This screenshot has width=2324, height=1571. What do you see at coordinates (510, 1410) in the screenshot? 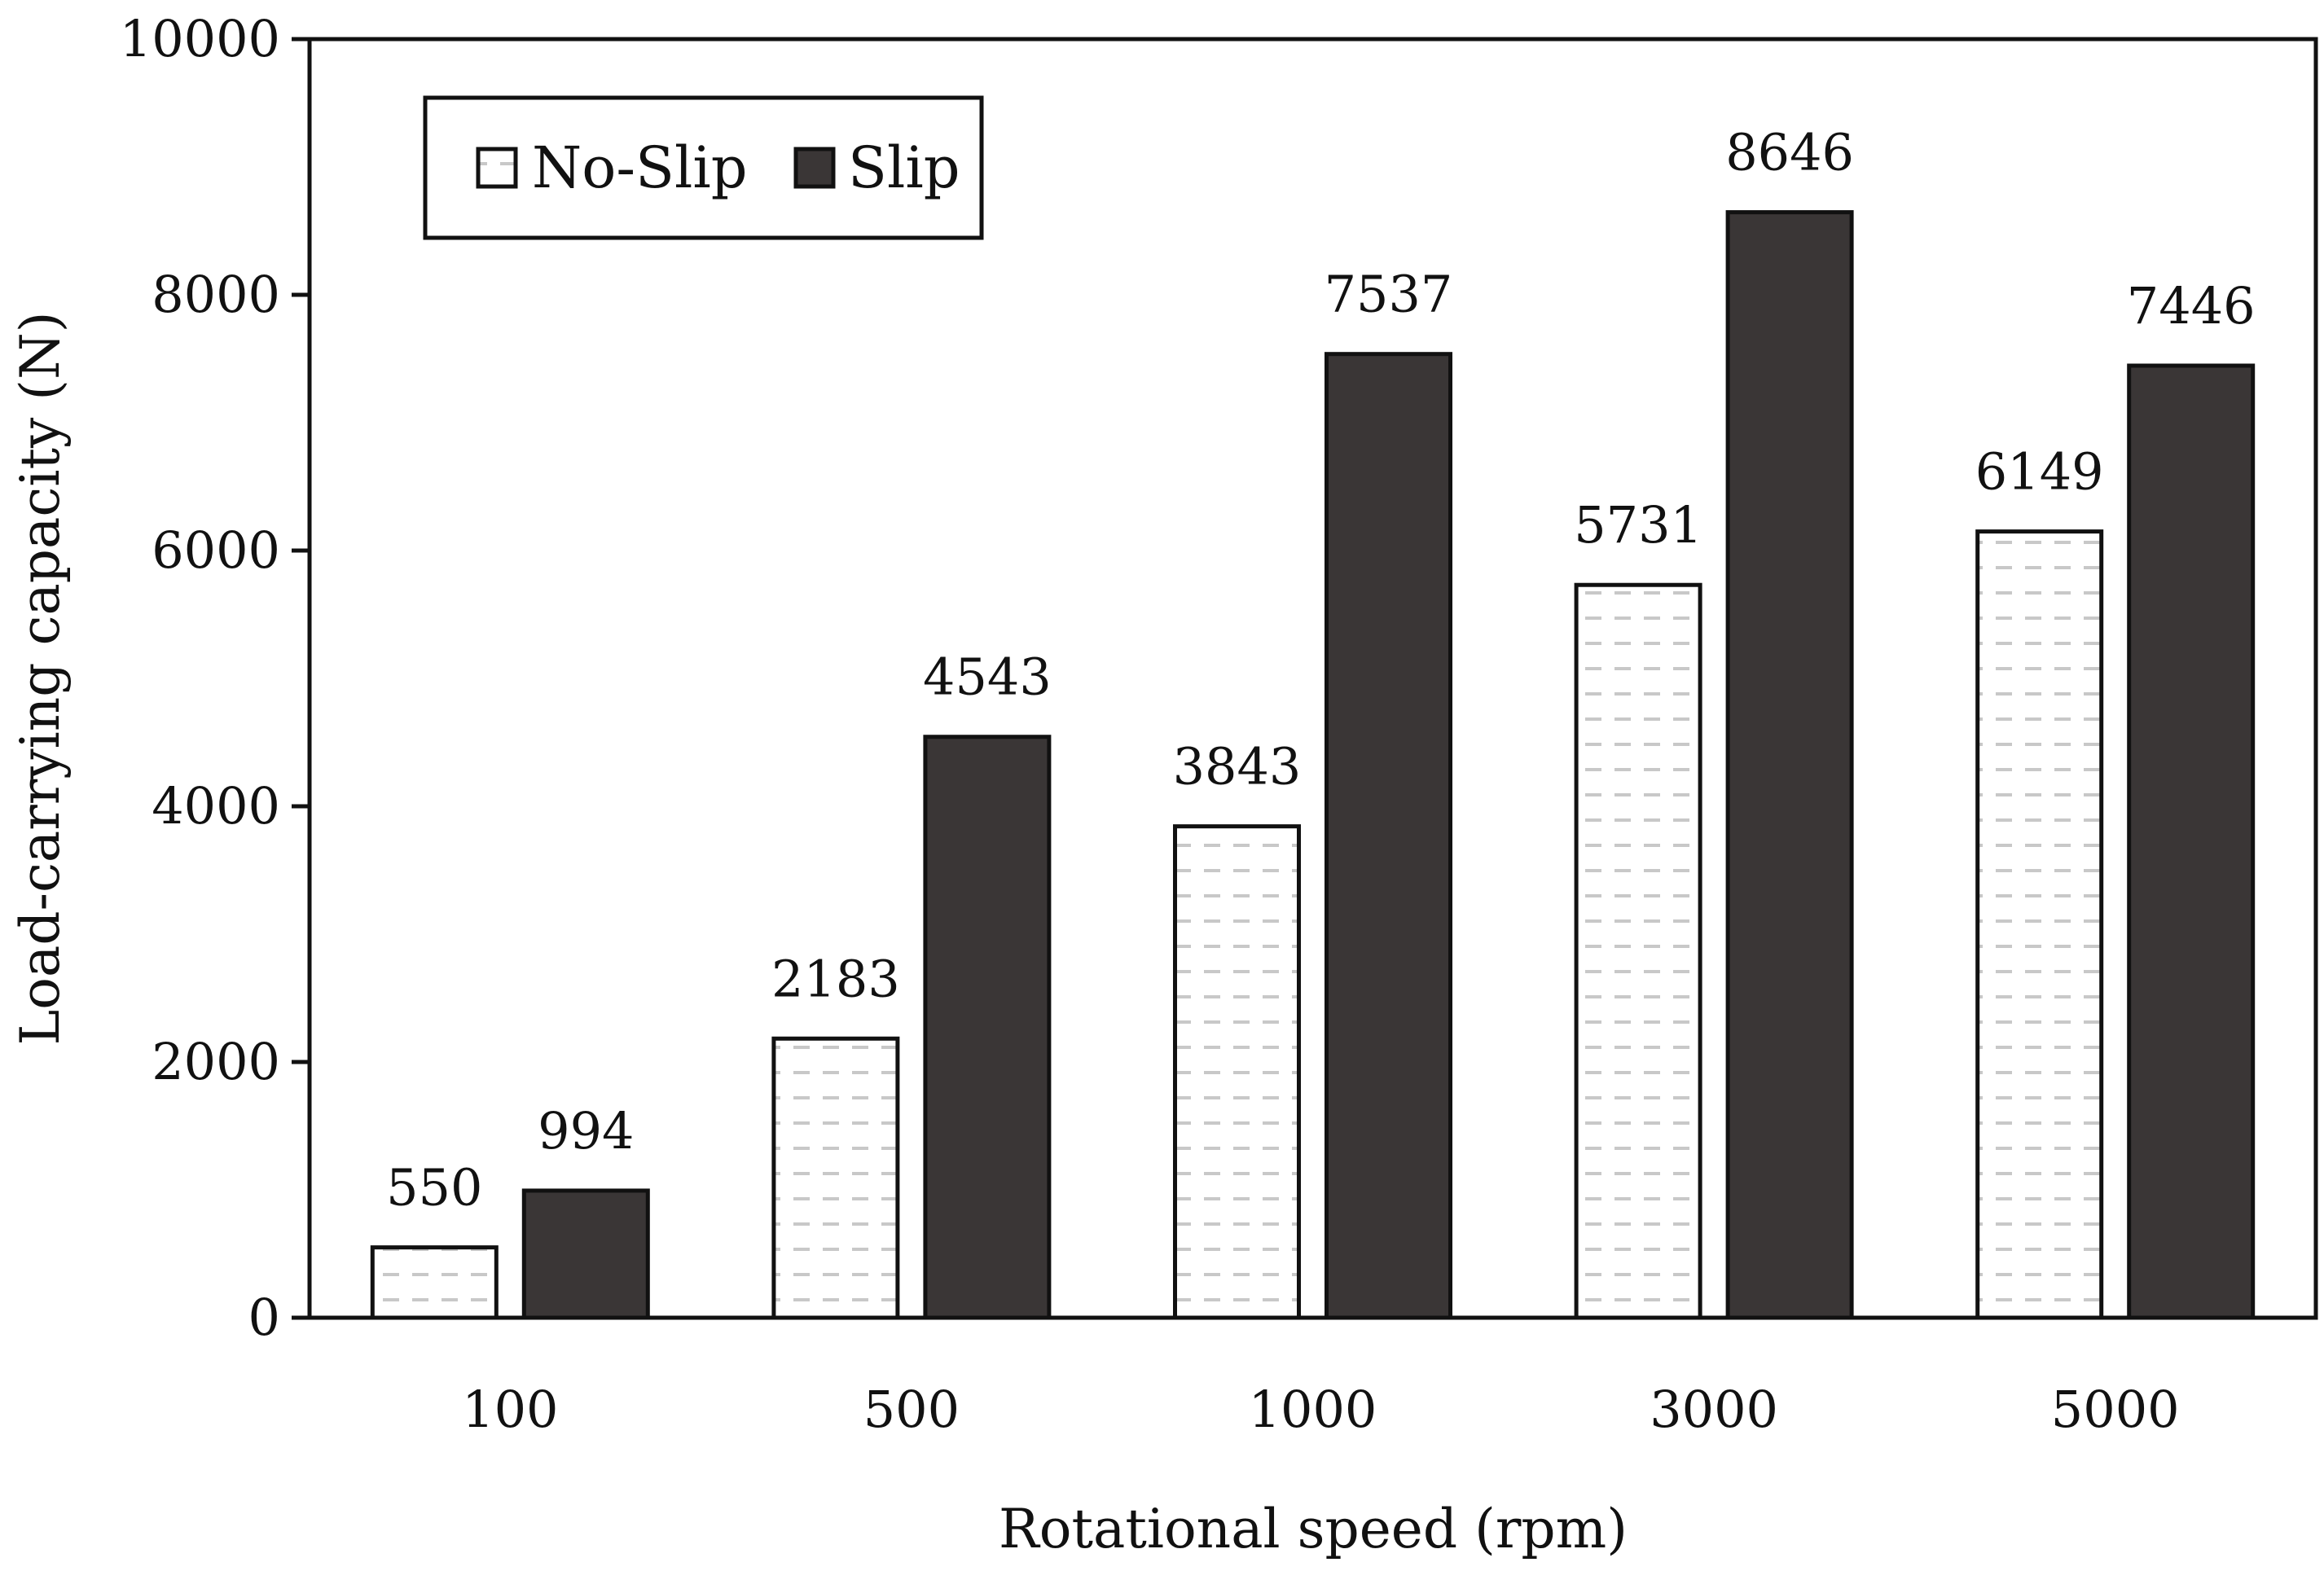
I see `x-tick-label: 100` at bounding box center [510, 1410].